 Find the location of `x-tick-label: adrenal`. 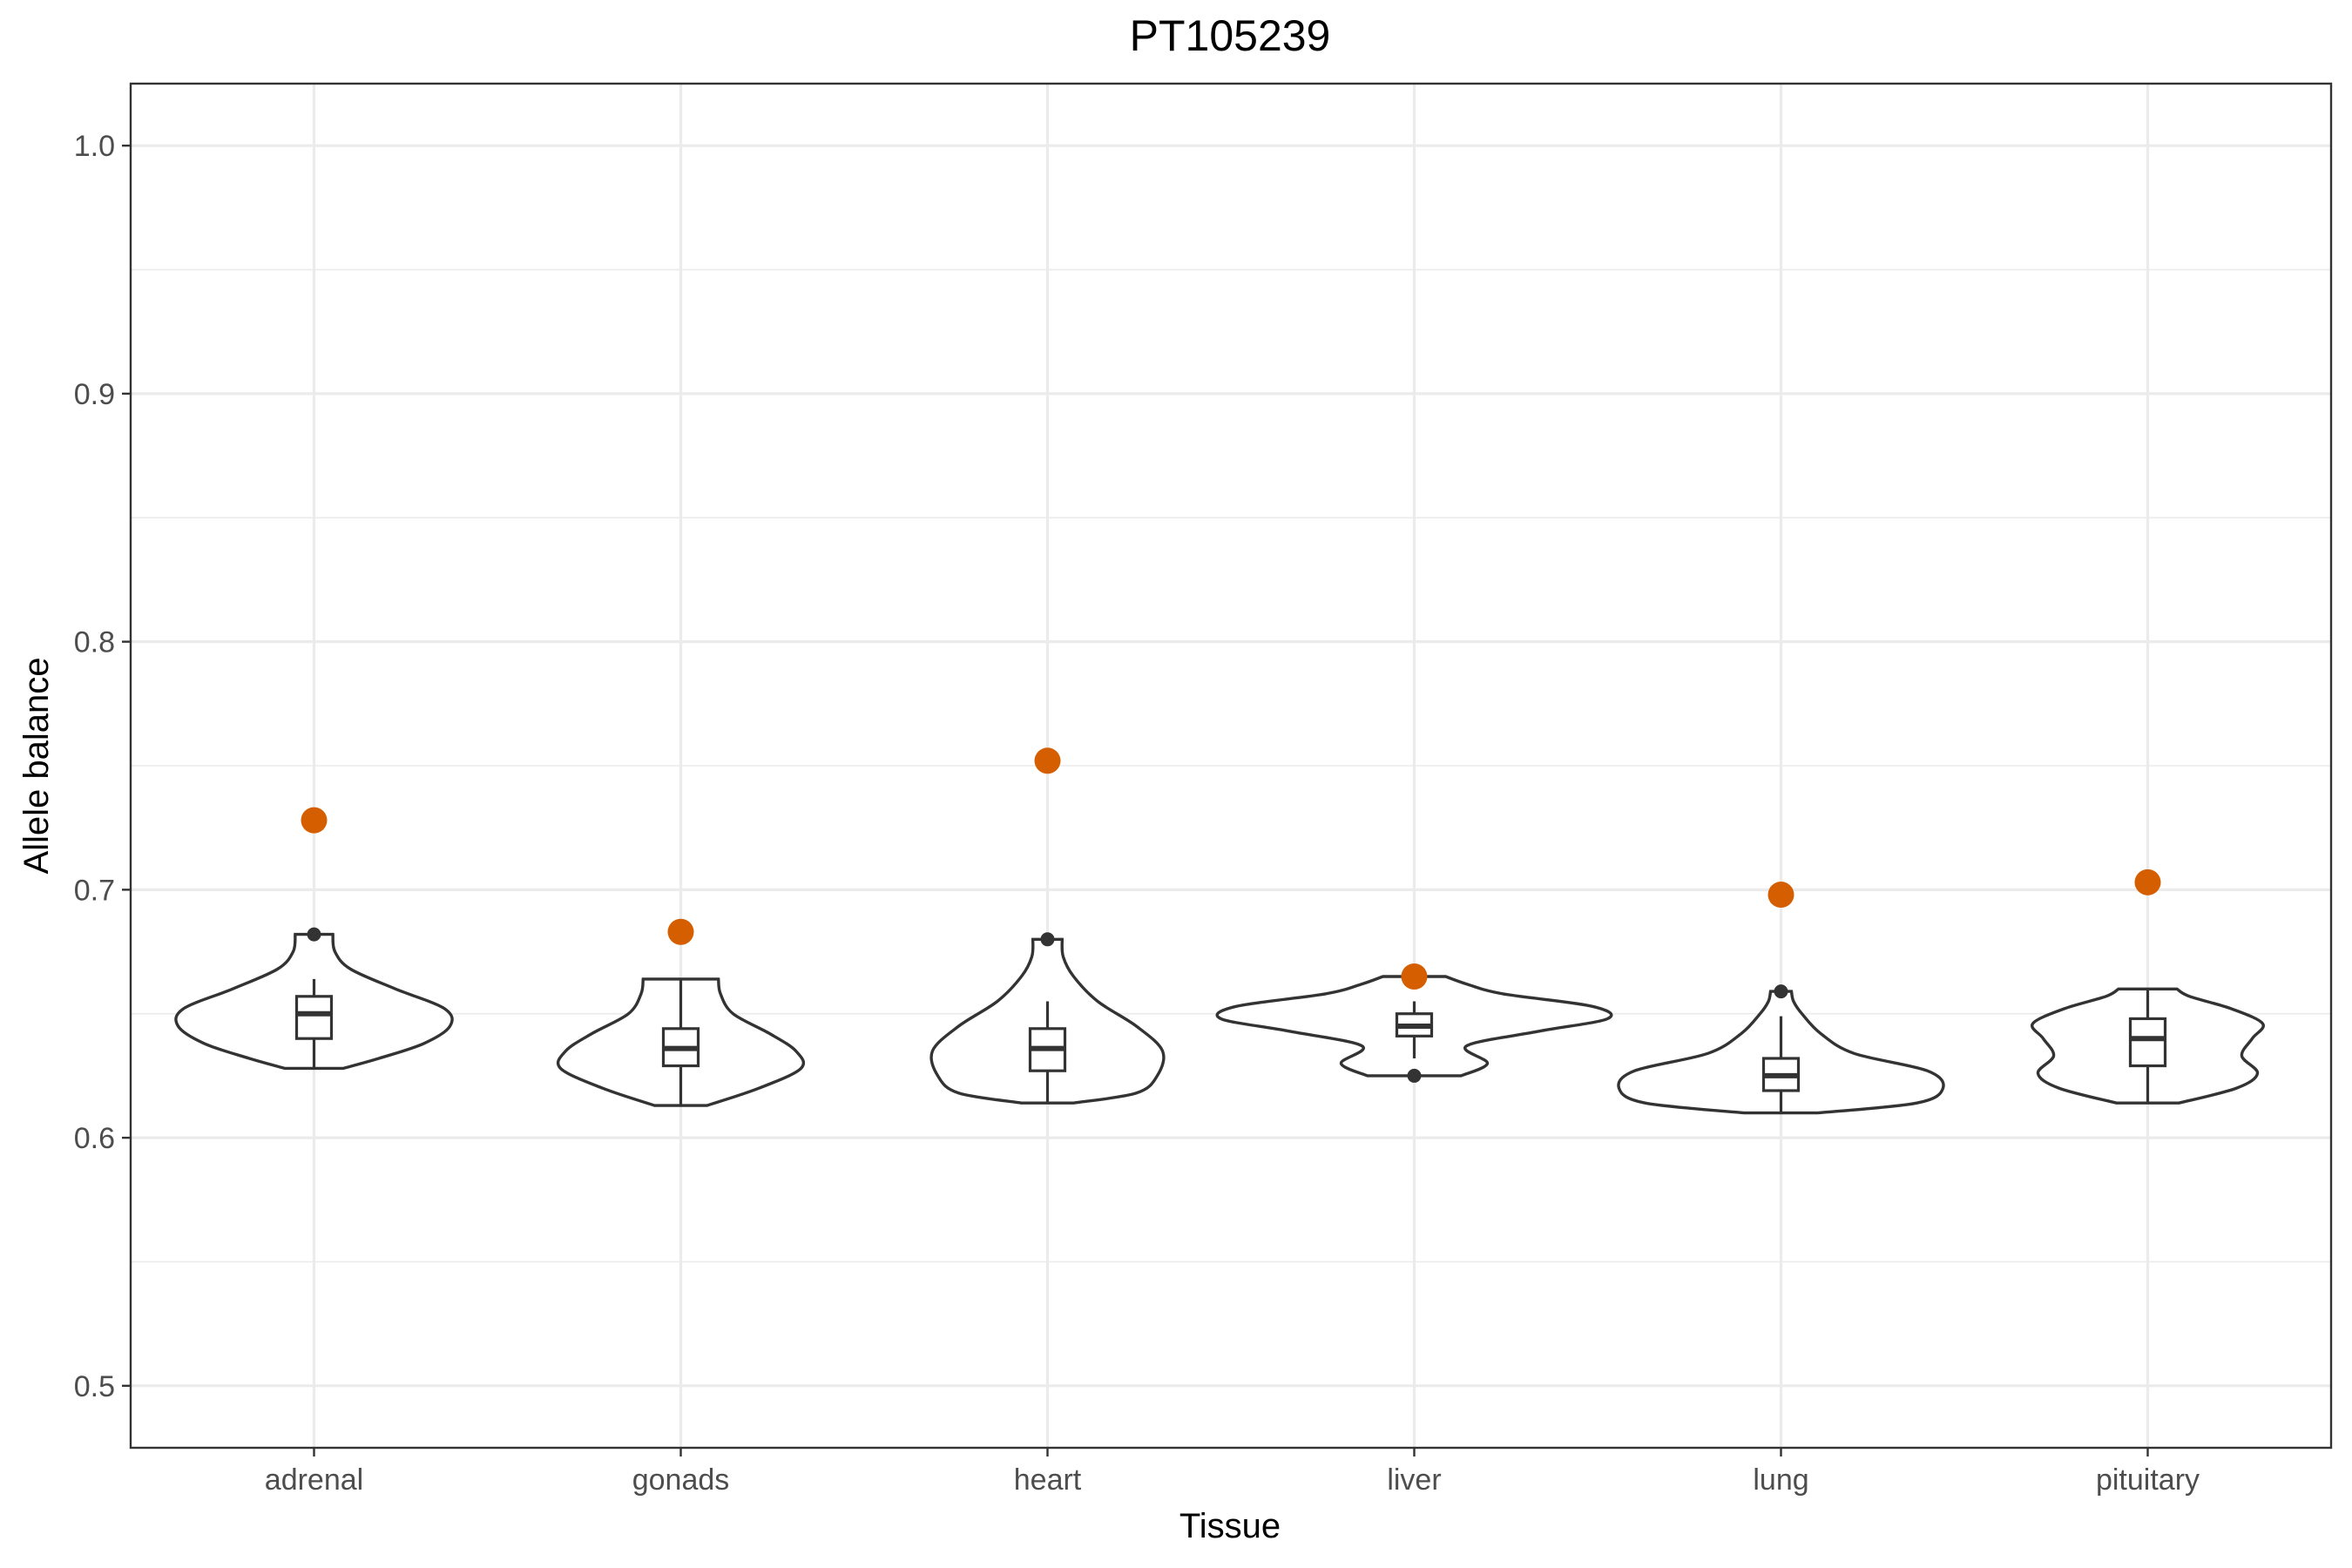

x-tick-label: adrenal is located at coordinates (314, 1480).